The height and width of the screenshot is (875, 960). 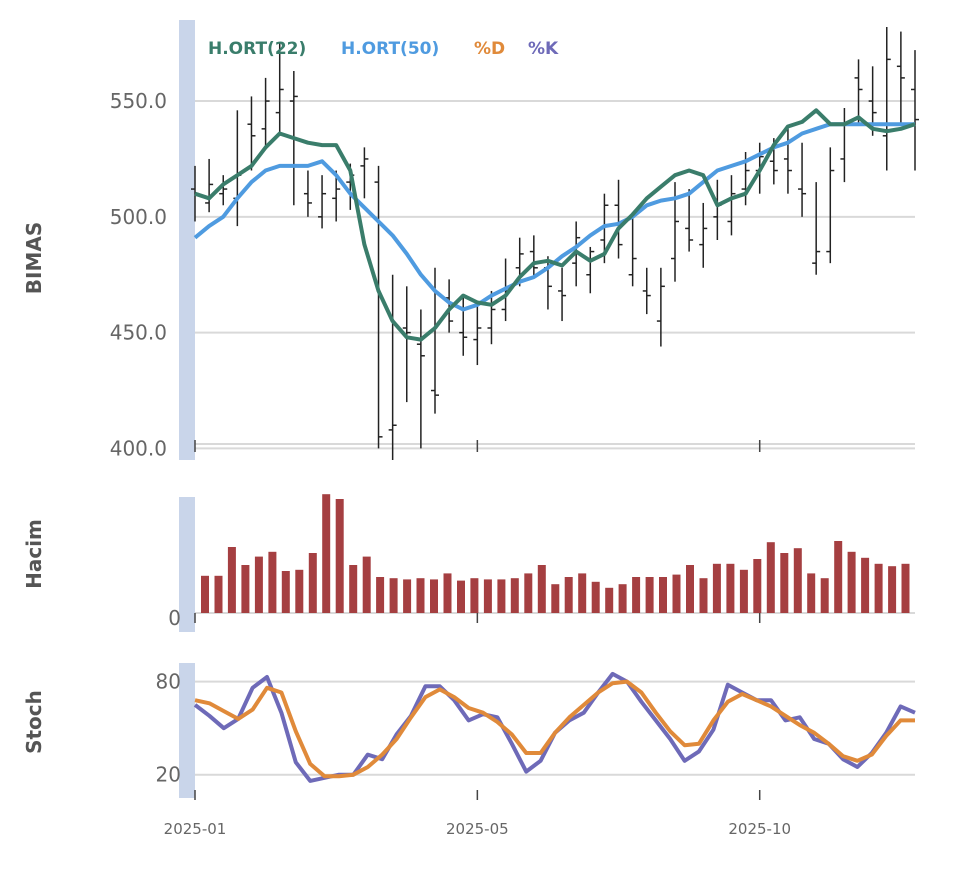 What do you see at coordinates (138, 217) in the screenshot?
I see `price-y-tick: 500.0` at bounding box center [138, 217].